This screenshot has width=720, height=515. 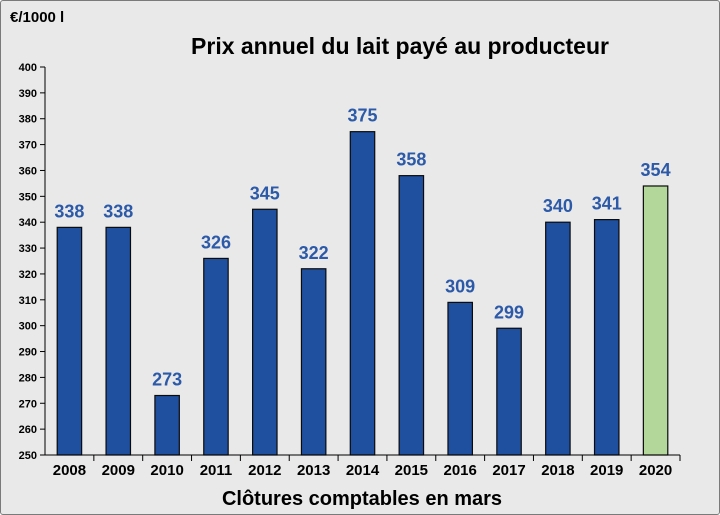 I want to click on data-label-2010: 273, so click(x=167, y=380).